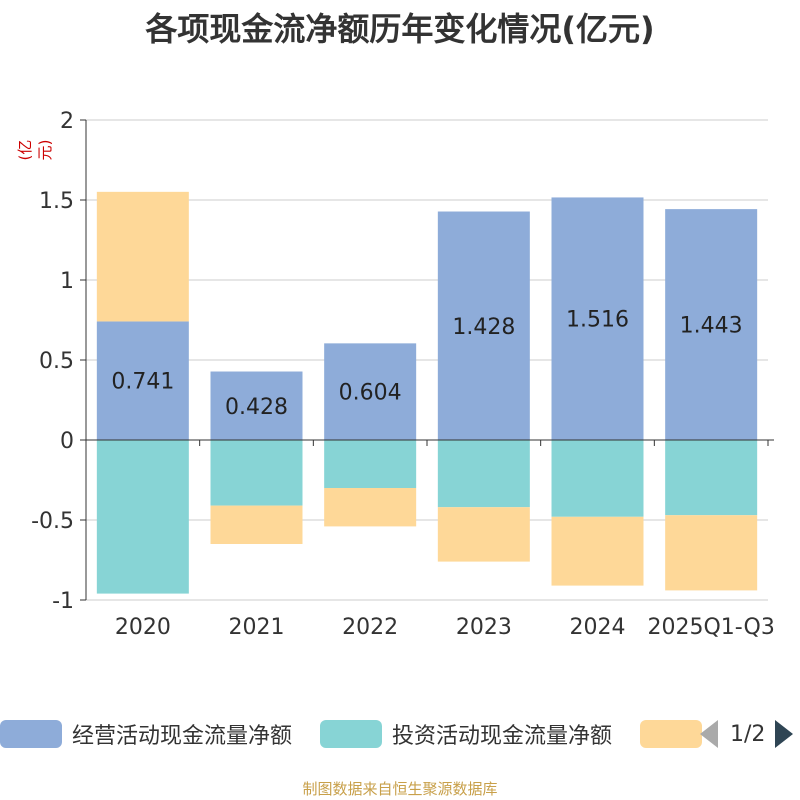 The width and height of the screenshot is (800, 800). What do you see at coordinates (67, 121) in the screenshot?
I see `y-tick-label: 2` at bounding box center [67, 121].